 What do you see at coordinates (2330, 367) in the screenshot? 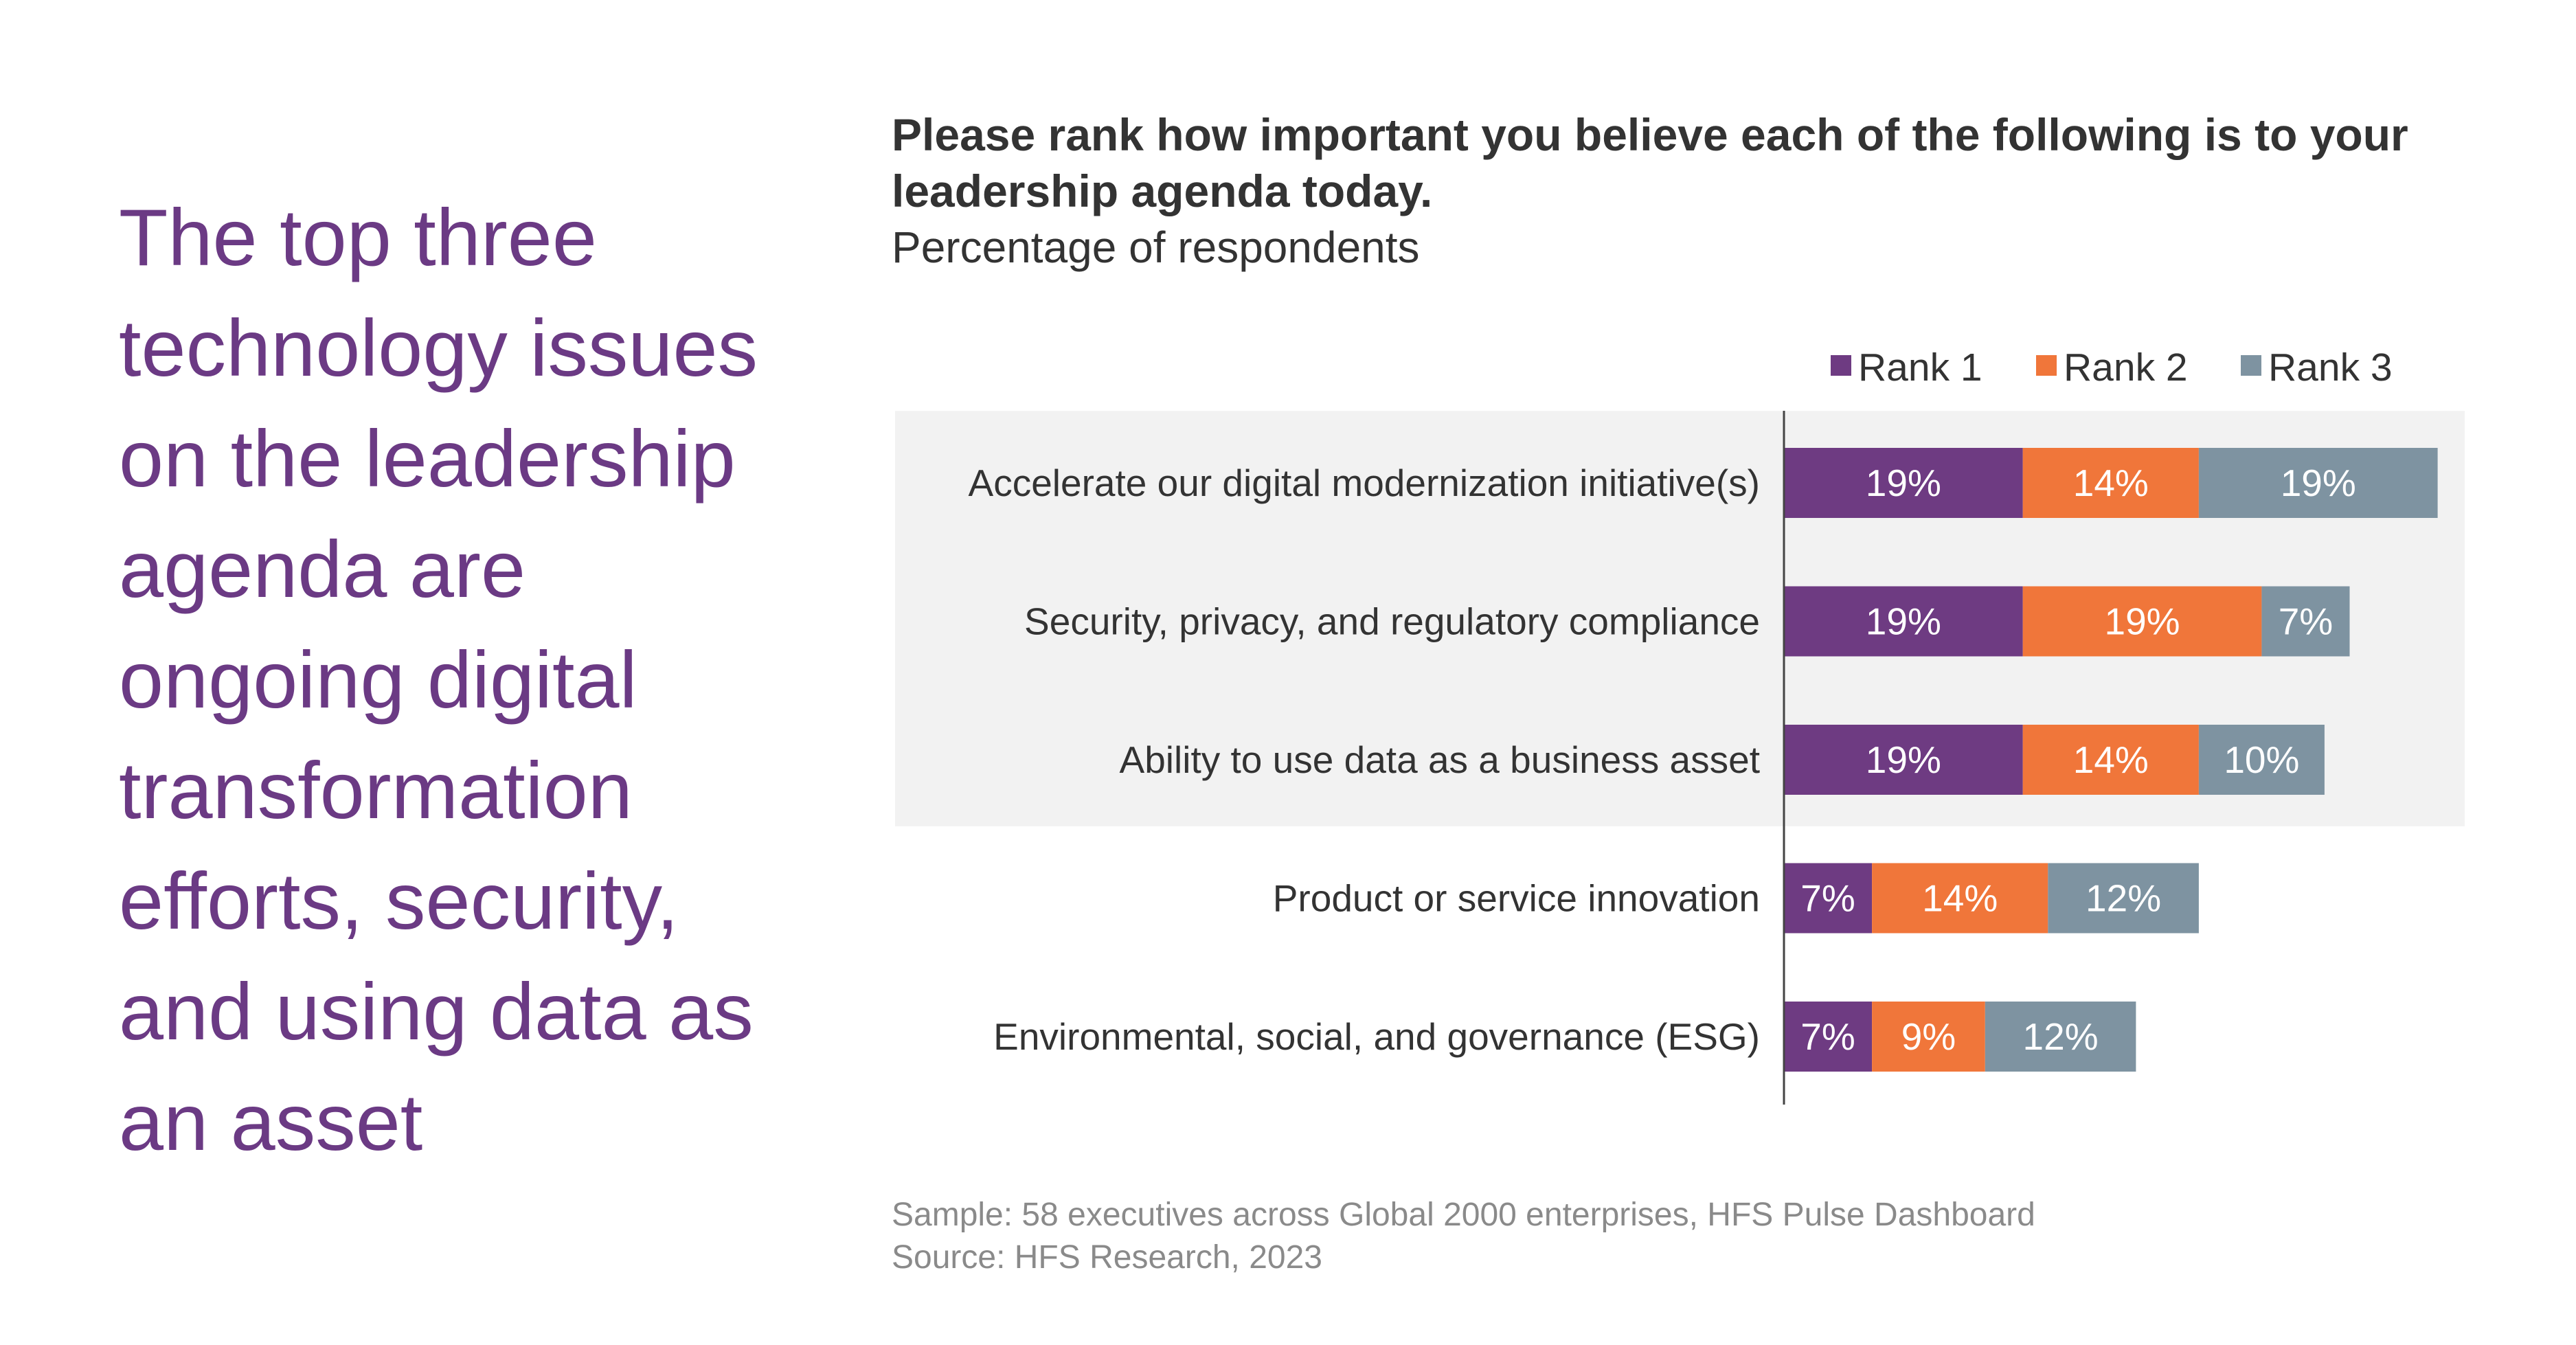
I see `legend-label: Rank 3` at bounding box center [2330, 367].